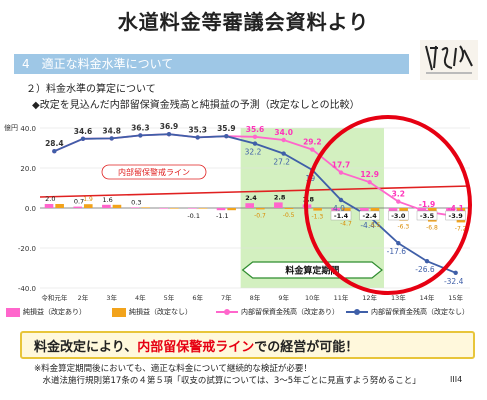 This screenshot has width=487, height=400. What do you see at coordinates (83, 131) in the screenshot?
I see `data-label-pink-line: 34.6` at bounding box center [83, 131].